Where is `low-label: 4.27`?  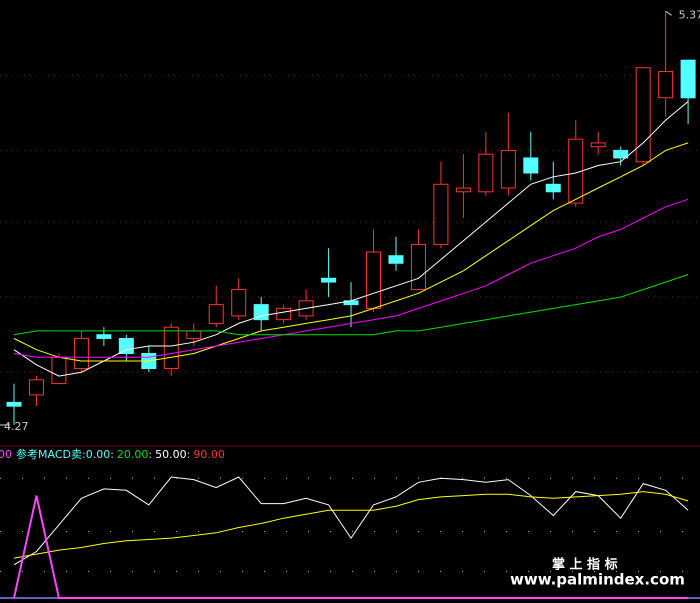 low-label: 4.27 is located at coordinates (16, 426).